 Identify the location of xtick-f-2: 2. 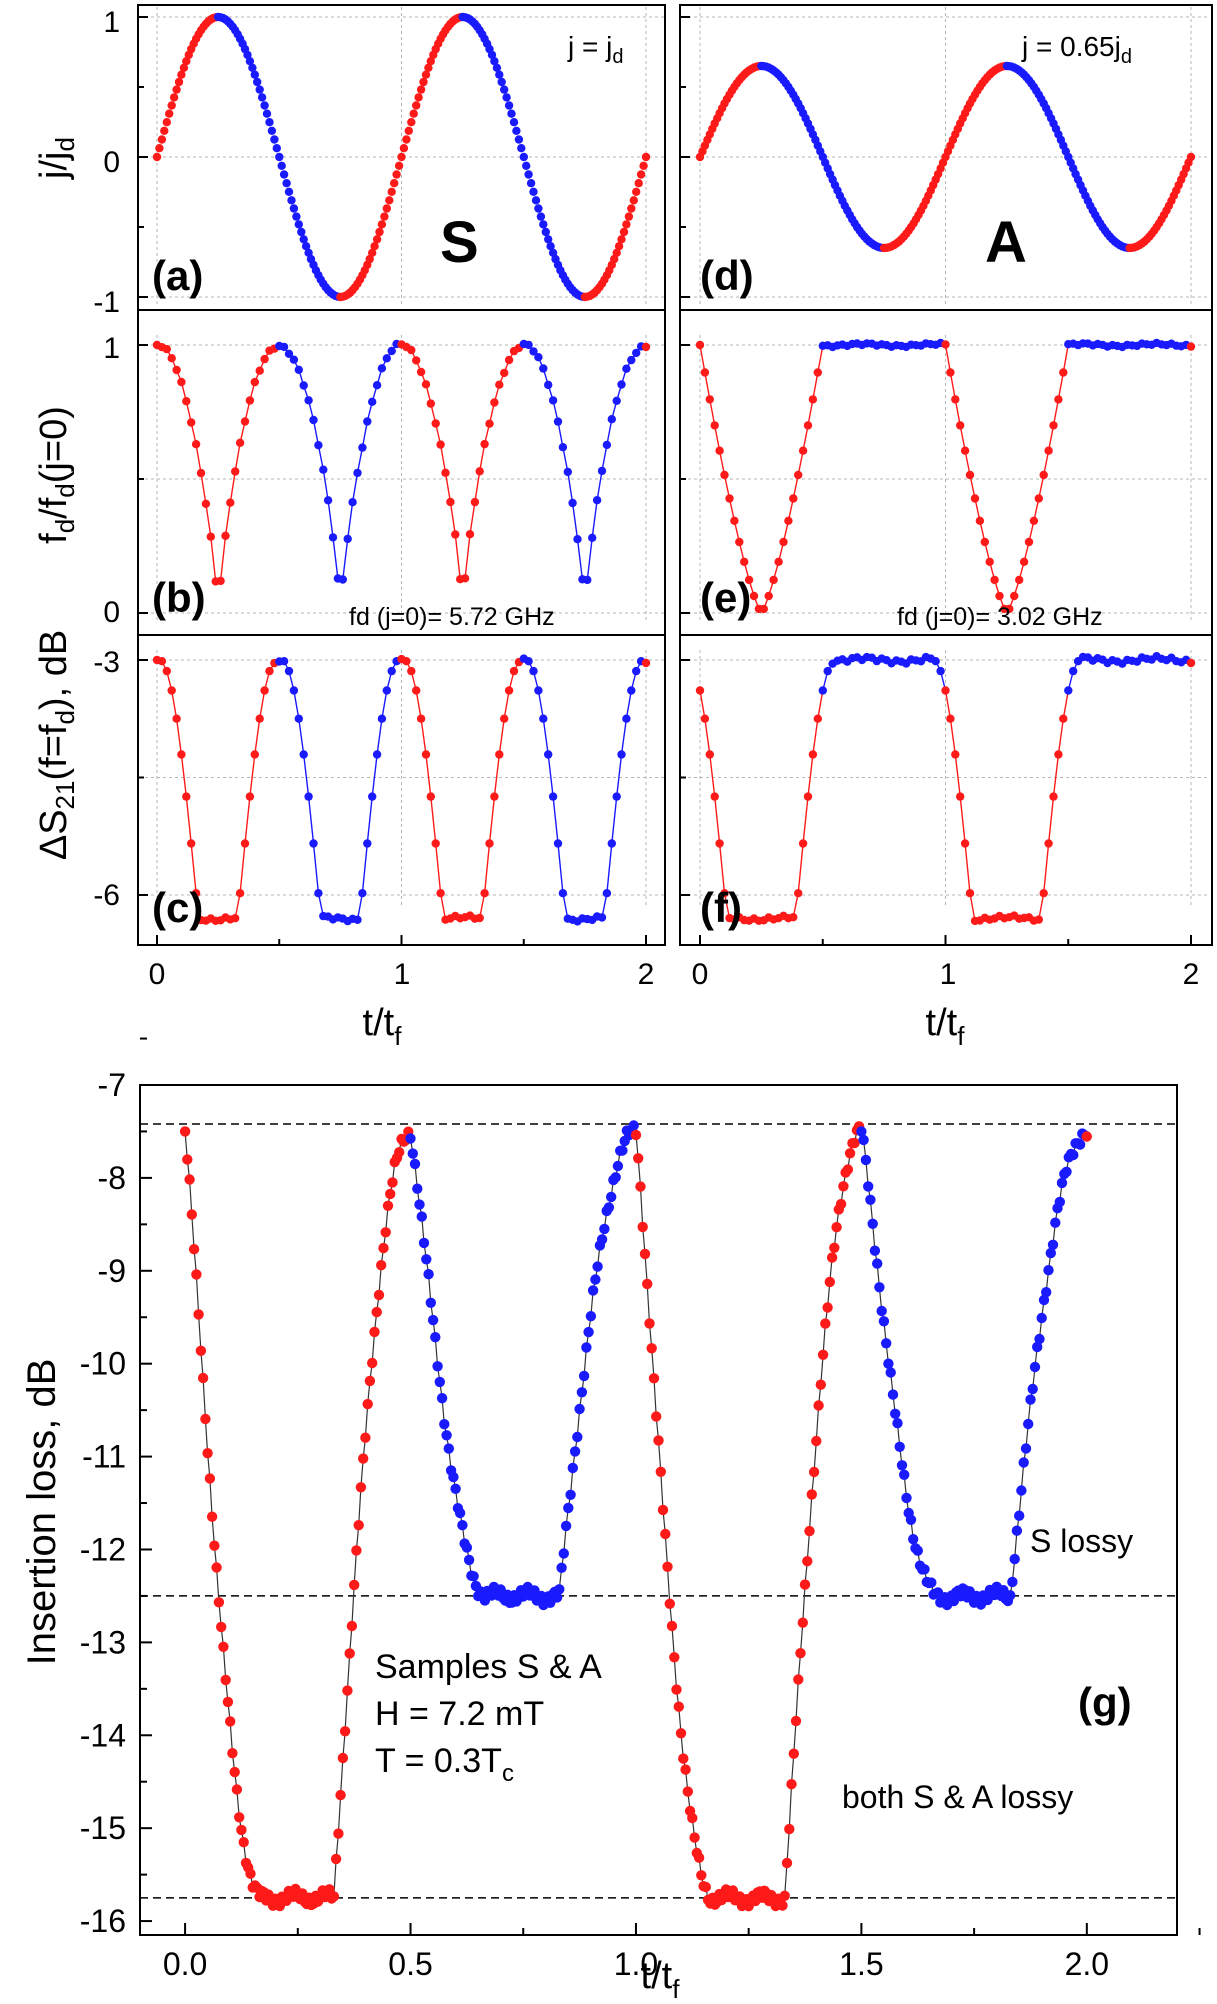
(1191, 974).